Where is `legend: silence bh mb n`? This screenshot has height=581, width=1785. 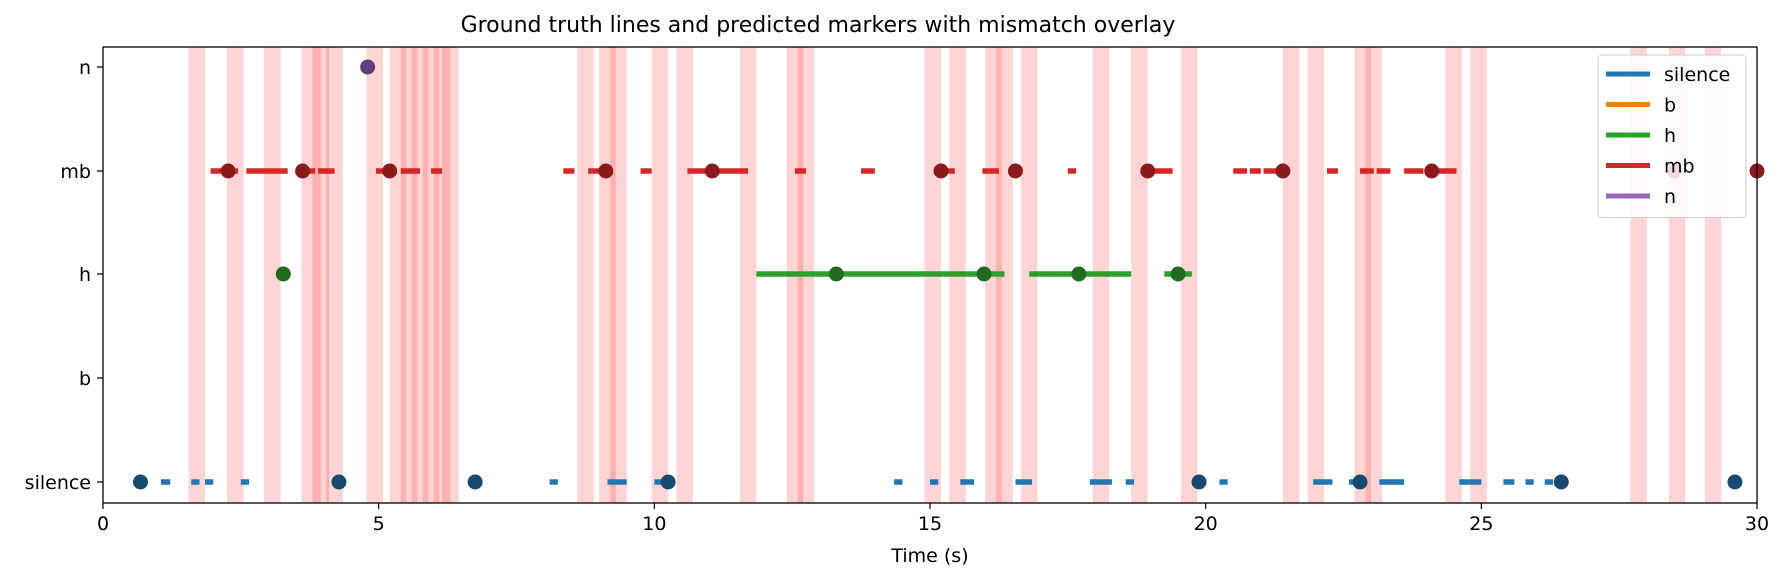 legend: silence bh mb n is located at coordinates (1672, 136).